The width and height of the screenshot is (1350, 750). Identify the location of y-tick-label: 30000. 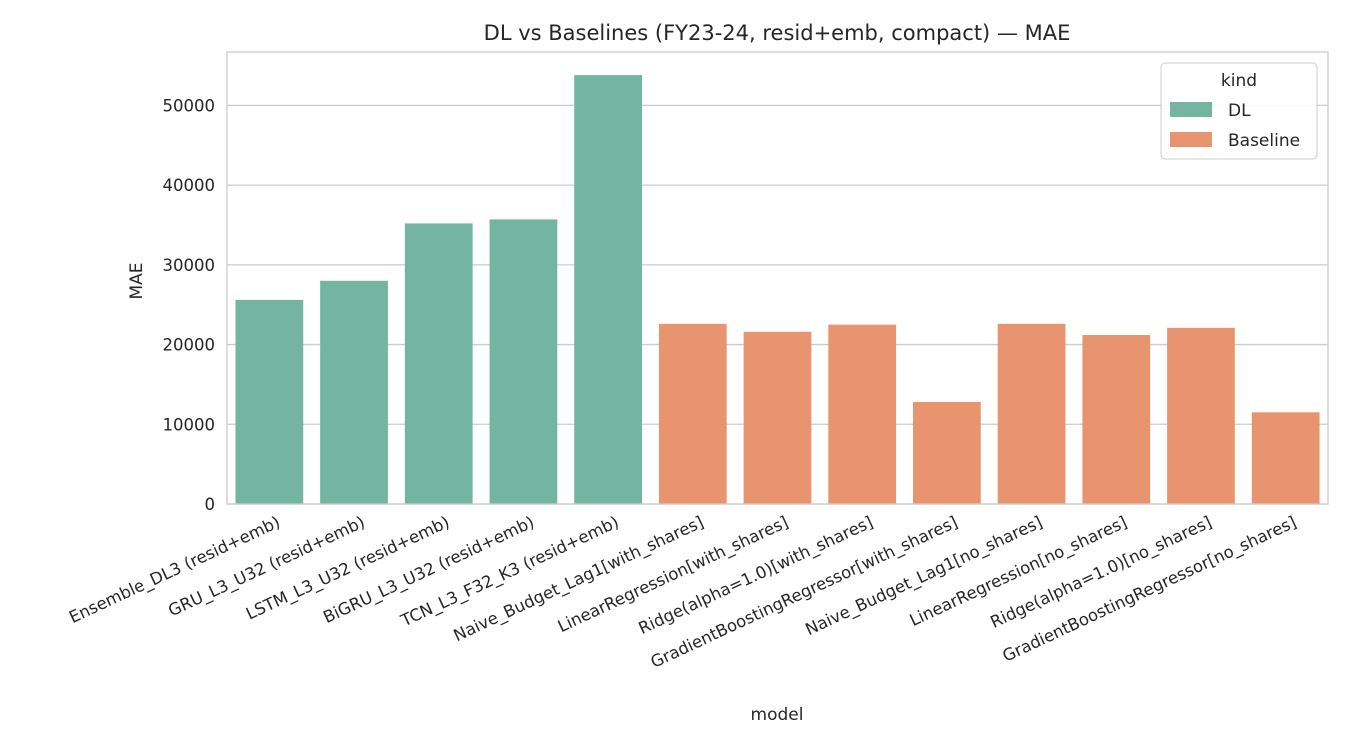
(189, 265).